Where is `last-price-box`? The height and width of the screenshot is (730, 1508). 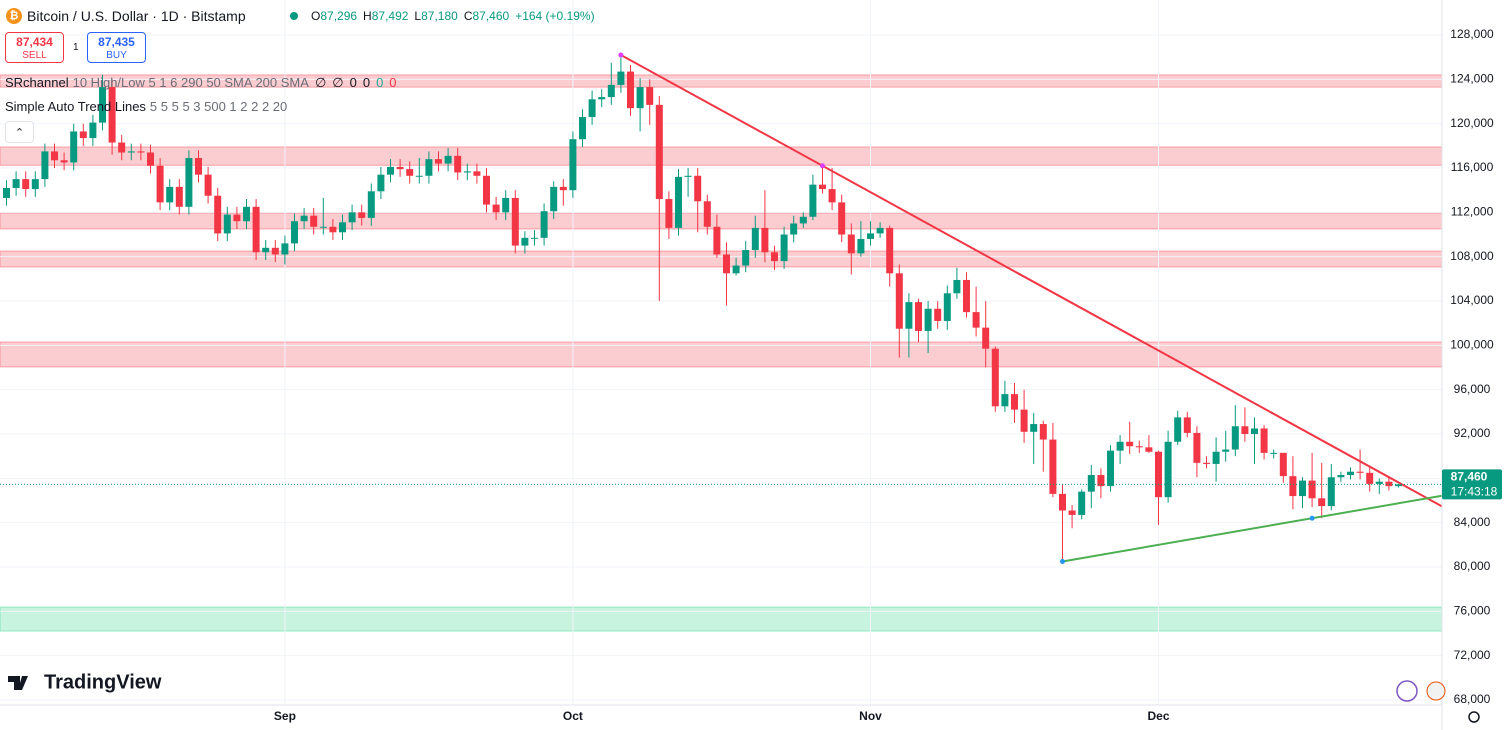
last-price-box is located at coordinates (1472, 484).